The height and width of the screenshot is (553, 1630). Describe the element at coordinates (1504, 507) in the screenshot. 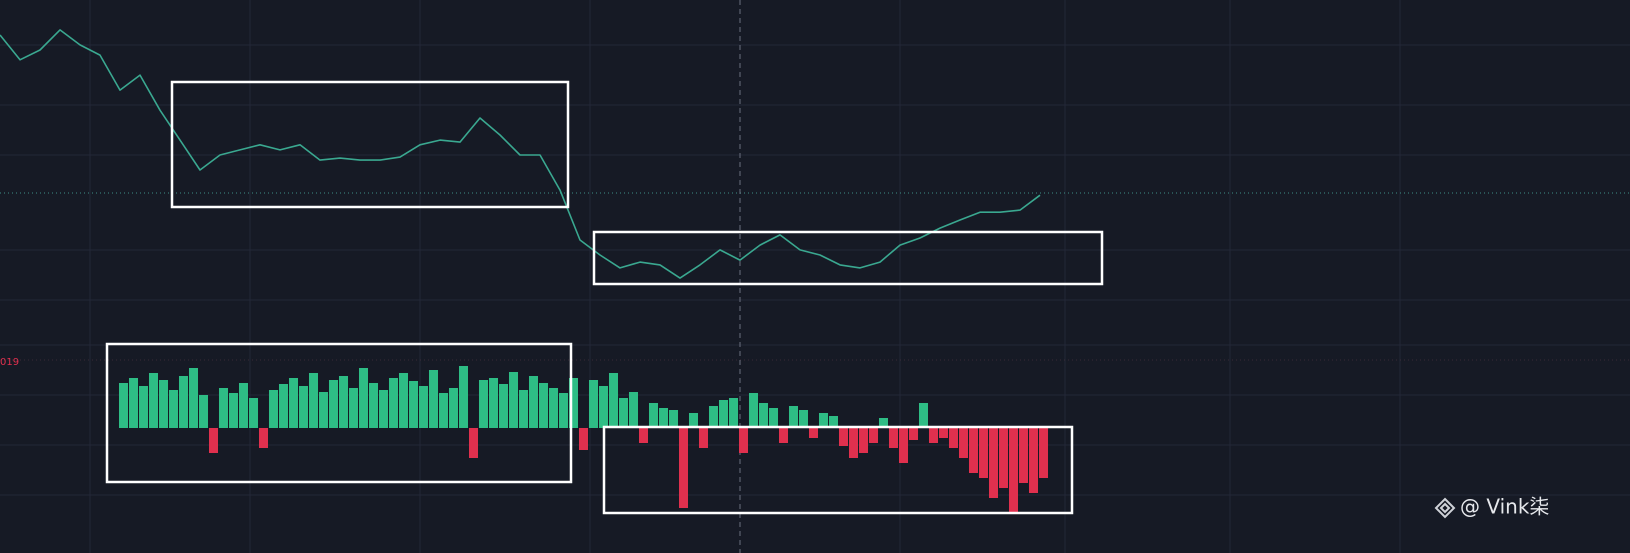

I see `watermark: @ Vink柒` at that location.